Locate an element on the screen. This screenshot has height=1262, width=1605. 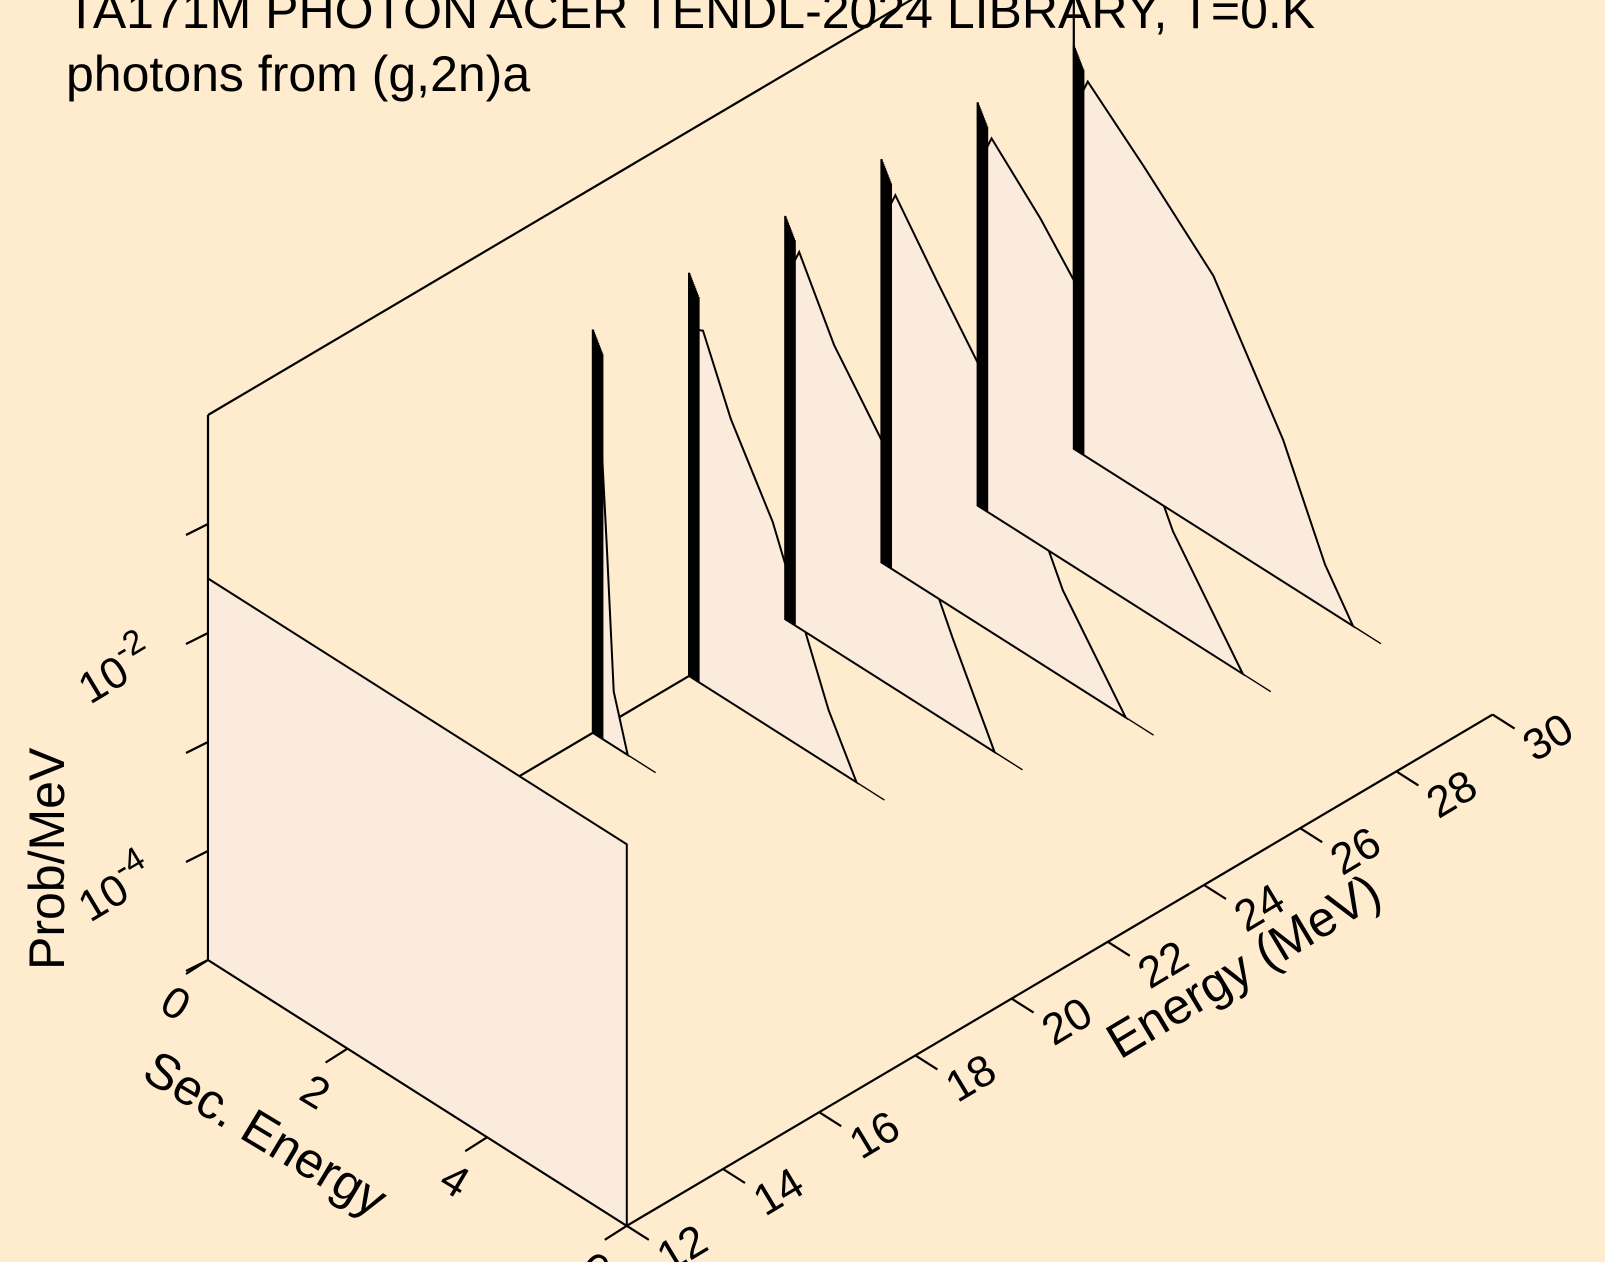
x-tick-label-0: 0 is located at coordinates (175, 1003).